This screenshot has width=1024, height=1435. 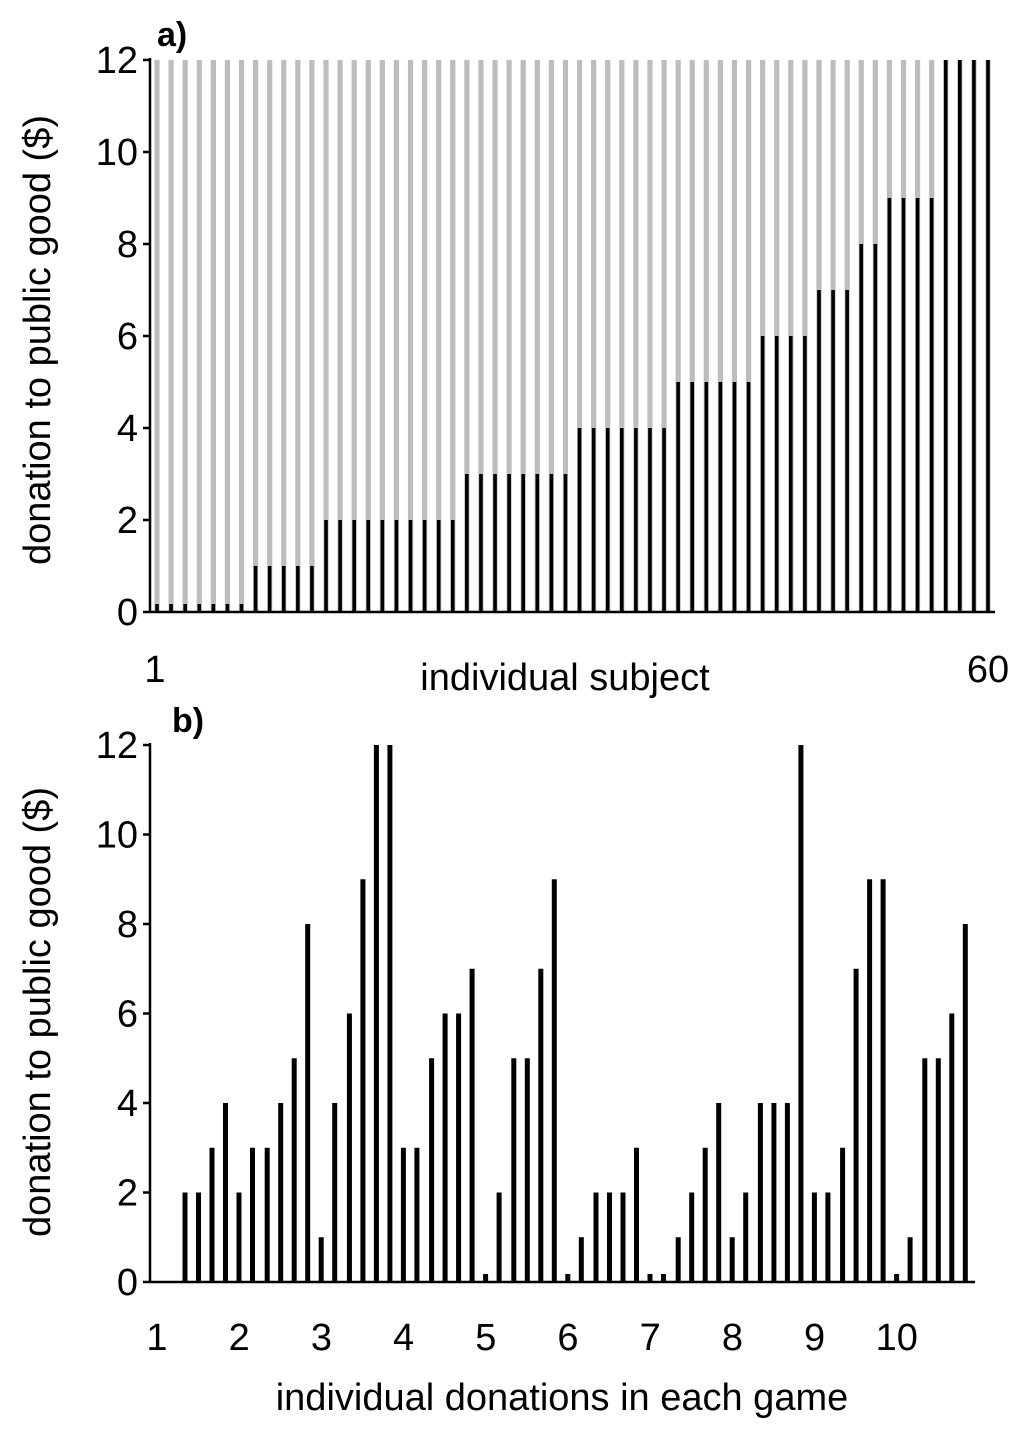 I want to click on panel-b-y-axis-label: donation to public good ($), so click(x=38, y=1012).